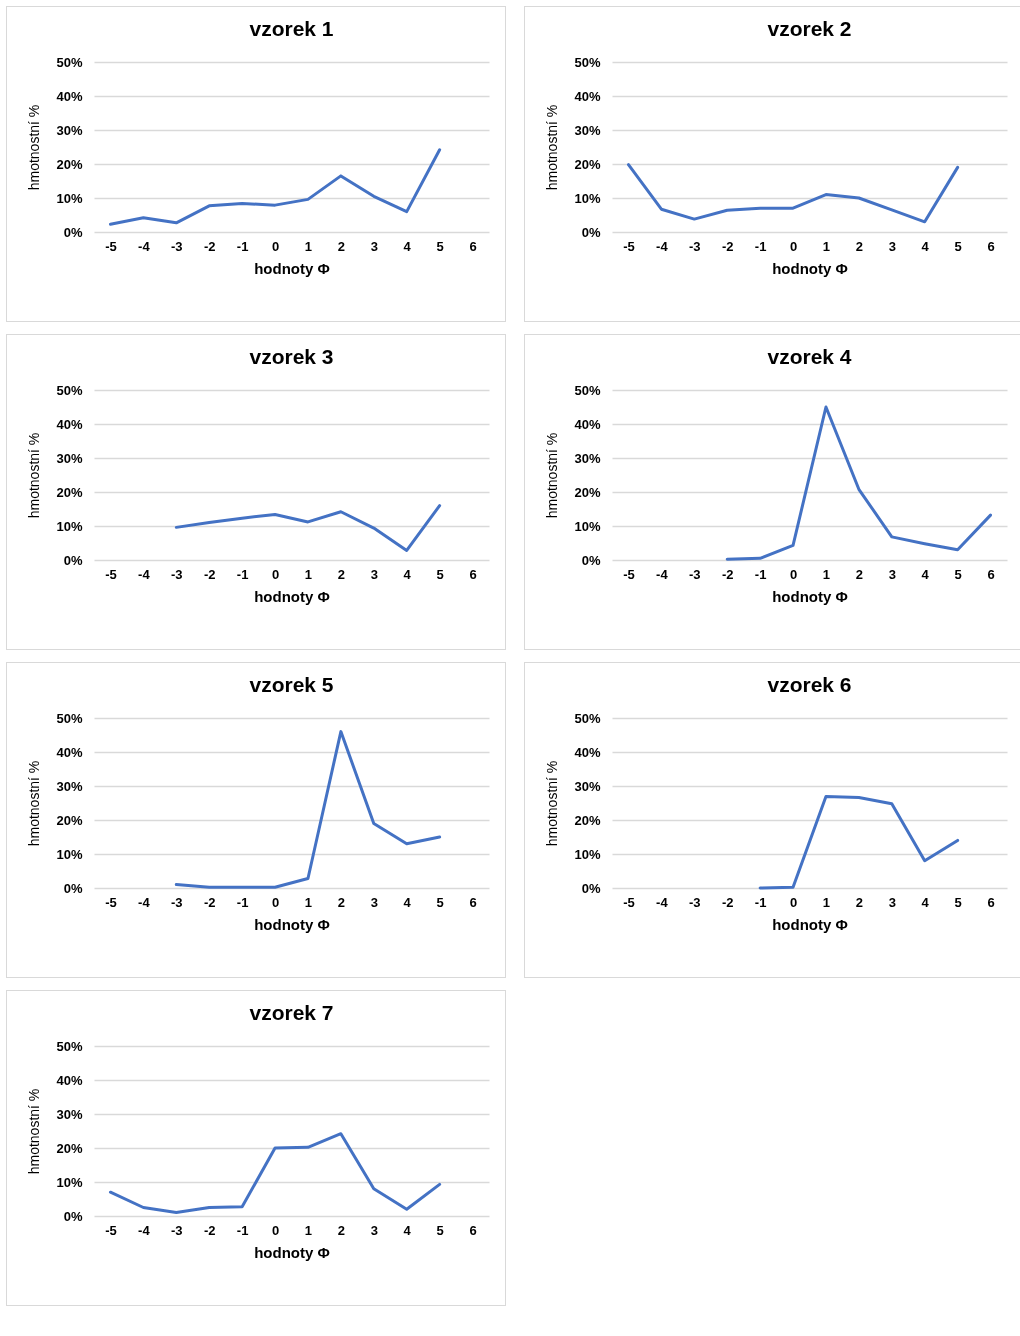 Image resolution: width=1020 pixels, height=1336 pixels. Describe the element at coordinates (809, 684) in the screenshot. I see `chart-title: vzorek 6` at that location.